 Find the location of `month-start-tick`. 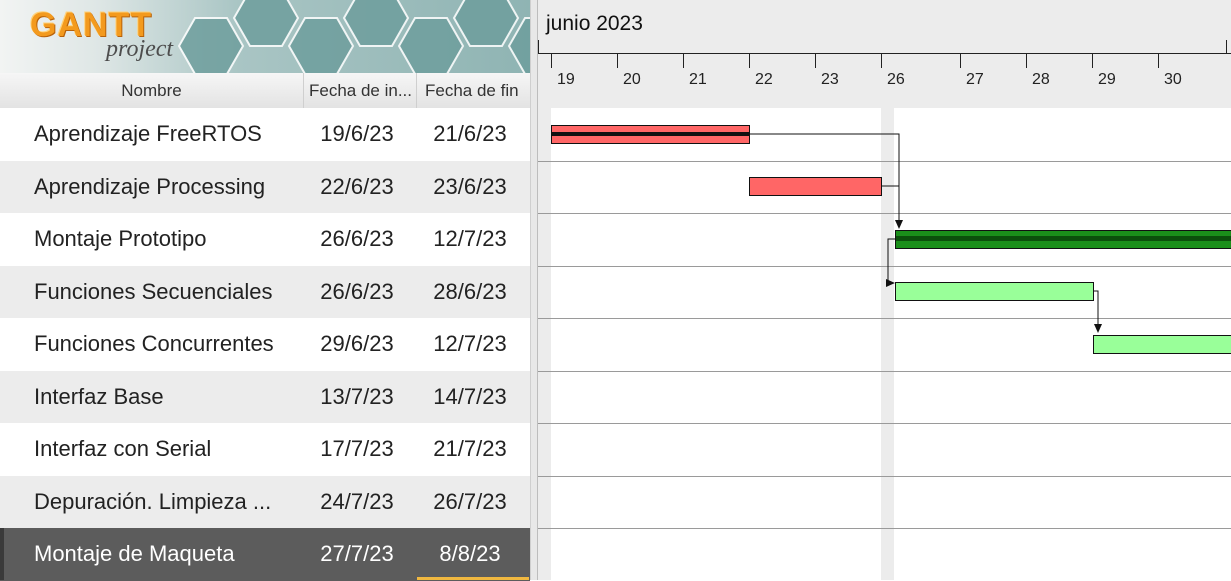

month-start-tick is located at coordinates (538, 47).